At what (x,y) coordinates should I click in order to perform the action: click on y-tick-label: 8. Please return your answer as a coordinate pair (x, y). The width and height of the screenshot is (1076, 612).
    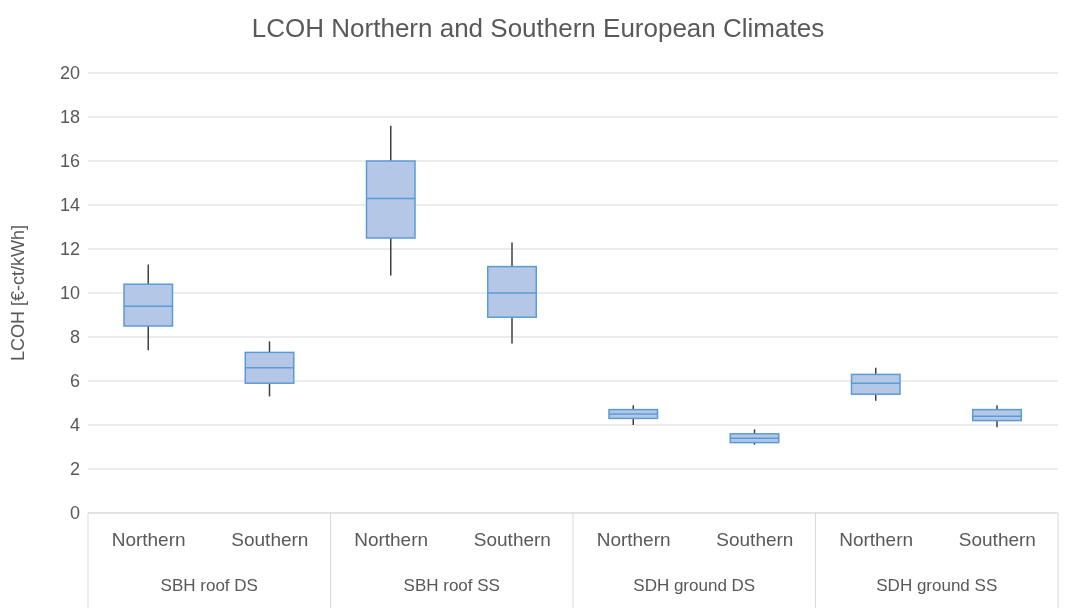
    Looking at the image, I should click on (74, 337).